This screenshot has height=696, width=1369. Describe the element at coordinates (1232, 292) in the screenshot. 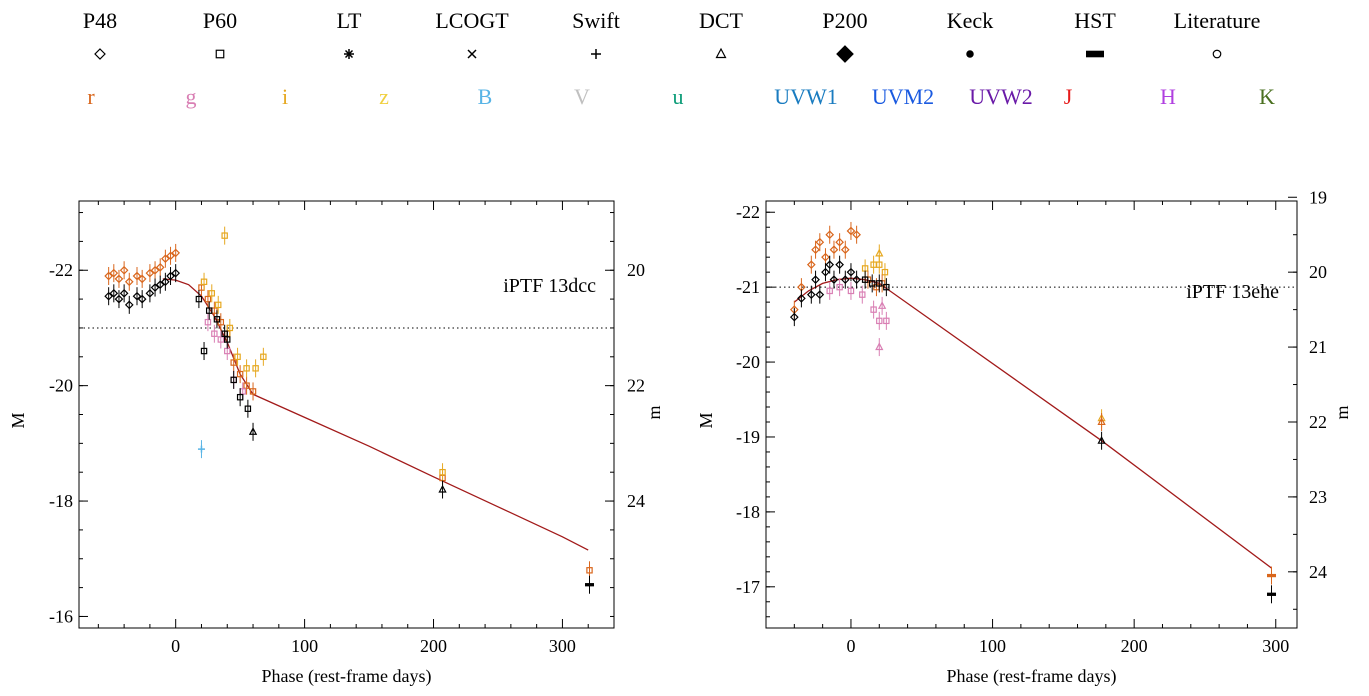

I see `object-label: iPTF 13ehe` at that location.